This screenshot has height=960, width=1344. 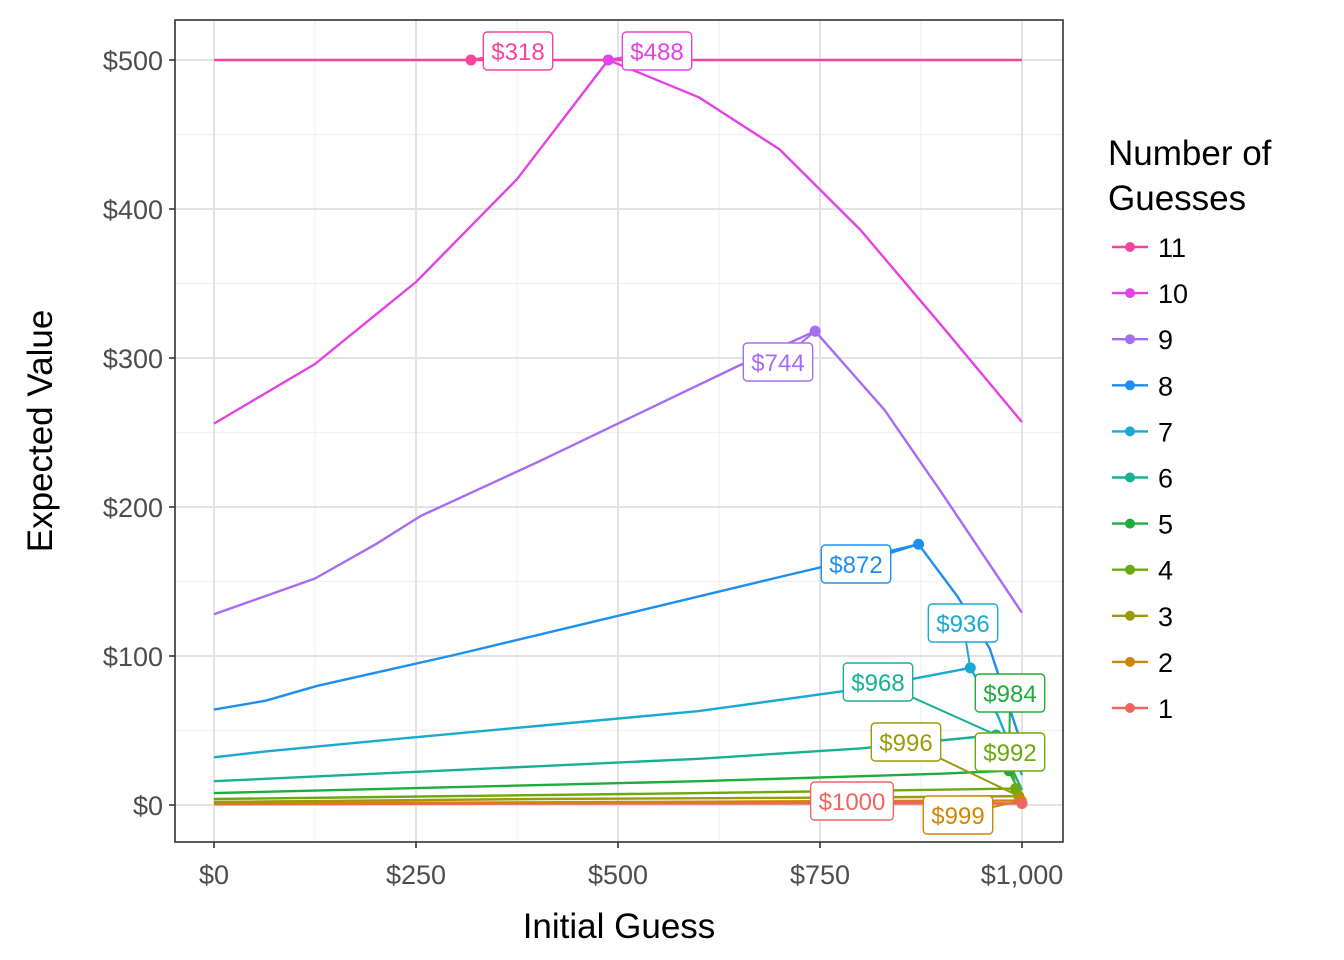 I want to click on callout-8: $872, so click(x=856, y=564).